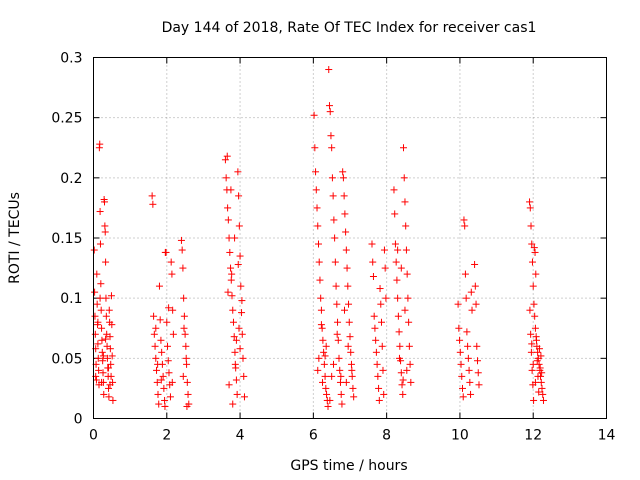 The height and width of the screenshot is (480, 640). I want to click on x-tick-label: 8, so click(386, 436).